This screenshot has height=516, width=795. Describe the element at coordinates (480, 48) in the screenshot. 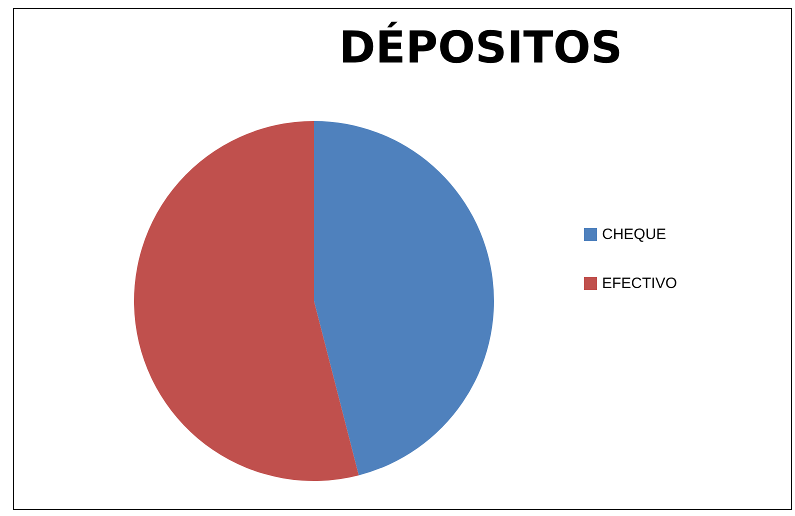

I see `chart-title: DÉPOSITOS` at that location.